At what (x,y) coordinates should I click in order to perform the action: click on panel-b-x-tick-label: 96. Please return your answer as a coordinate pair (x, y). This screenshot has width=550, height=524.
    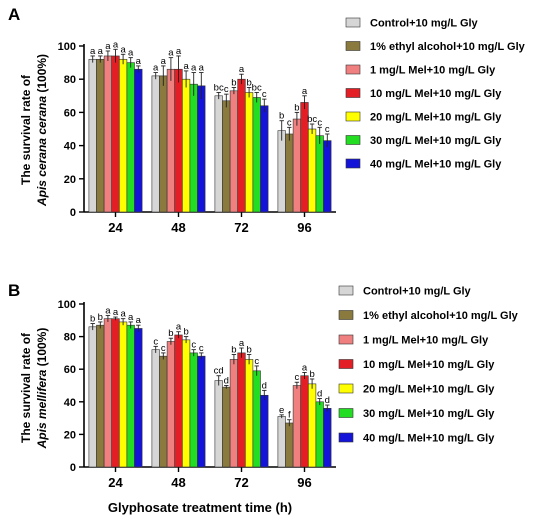
    Looking at the image, I should click on (304, 482).